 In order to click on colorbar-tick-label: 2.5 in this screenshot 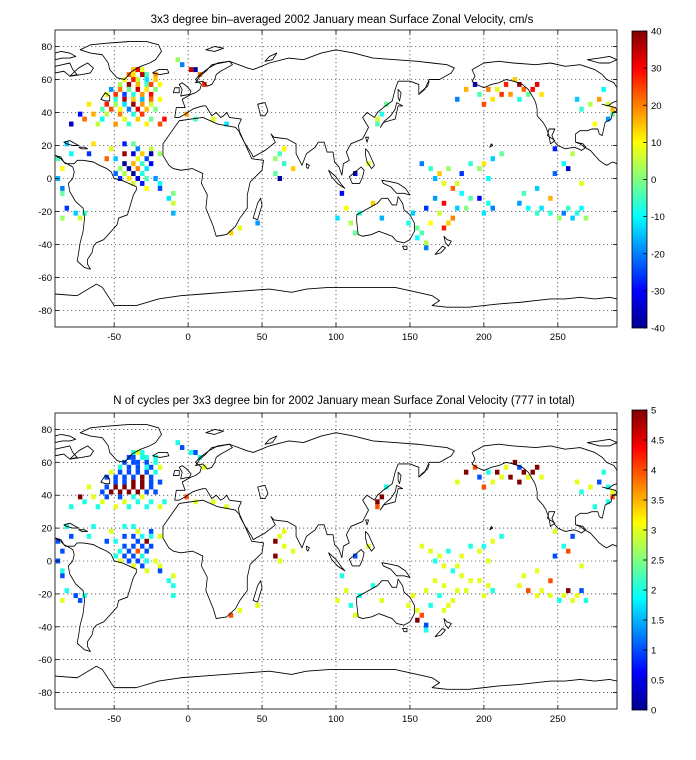, I will do `click(657, 561)`.